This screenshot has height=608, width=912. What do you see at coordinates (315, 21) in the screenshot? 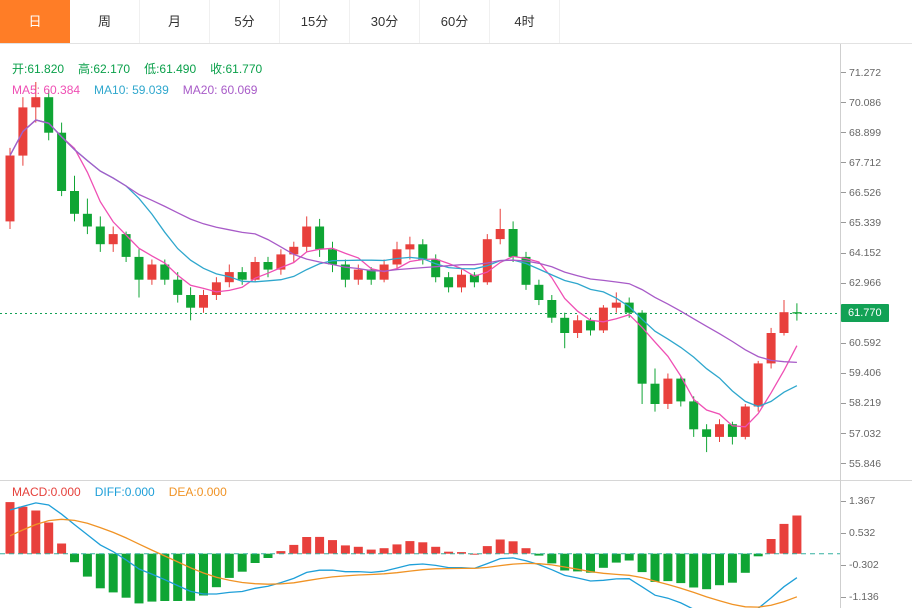
I see `timeframe-tab-4: 15分` at bounding box center [315, 21].